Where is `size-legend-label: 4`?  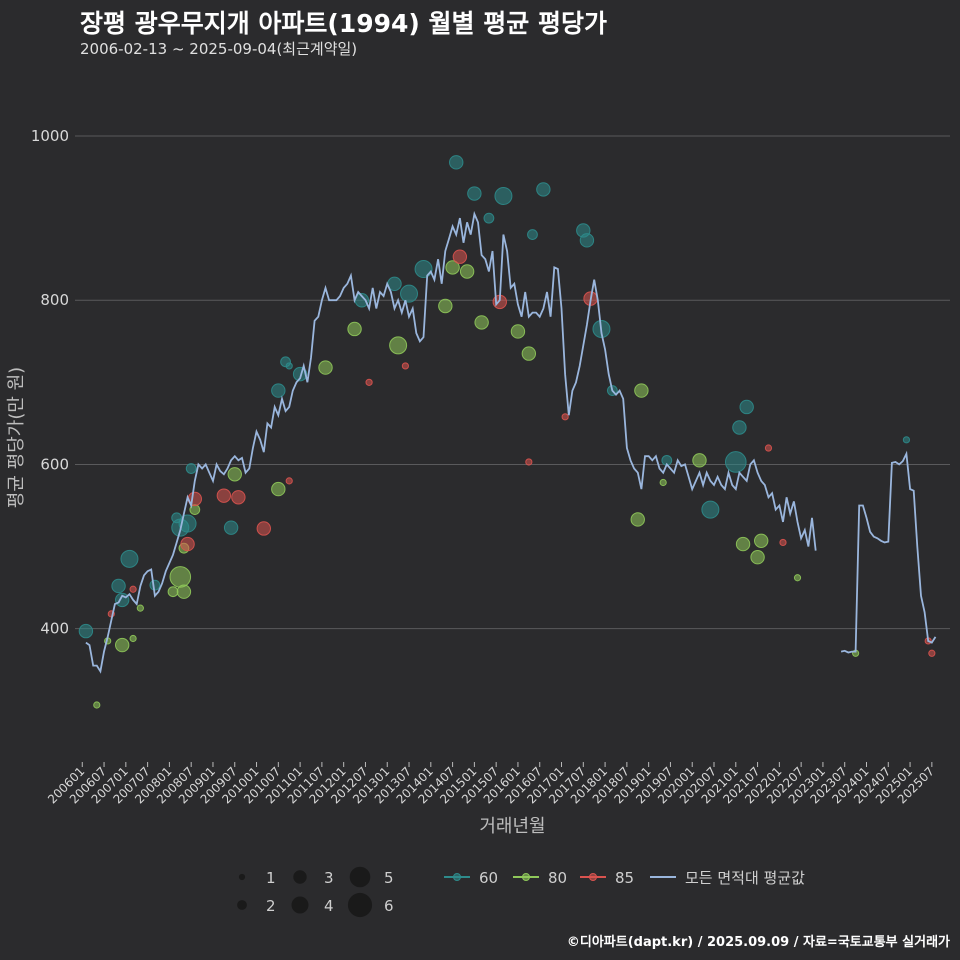
size-legend-label: 4 is located at coordinates (329, 906).